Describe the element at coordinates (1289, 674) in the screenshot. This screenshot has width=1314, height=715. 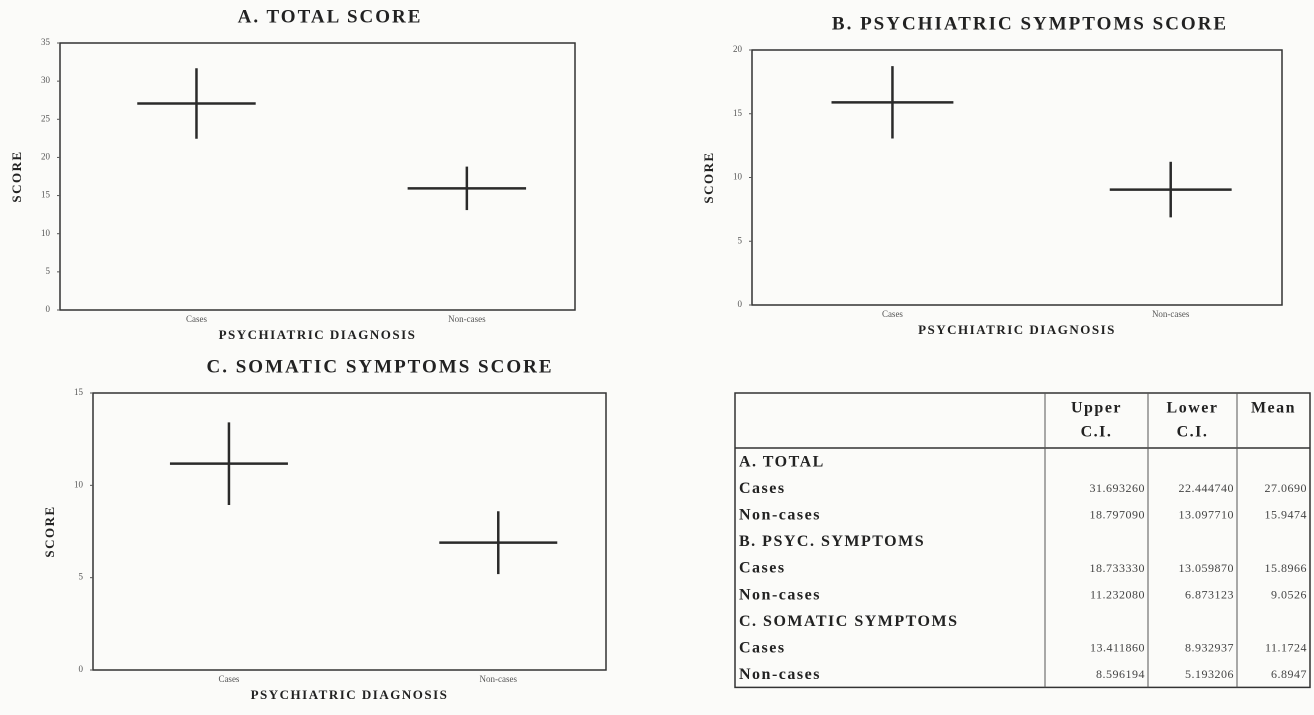
I see `cell: 6.8947` at that location.